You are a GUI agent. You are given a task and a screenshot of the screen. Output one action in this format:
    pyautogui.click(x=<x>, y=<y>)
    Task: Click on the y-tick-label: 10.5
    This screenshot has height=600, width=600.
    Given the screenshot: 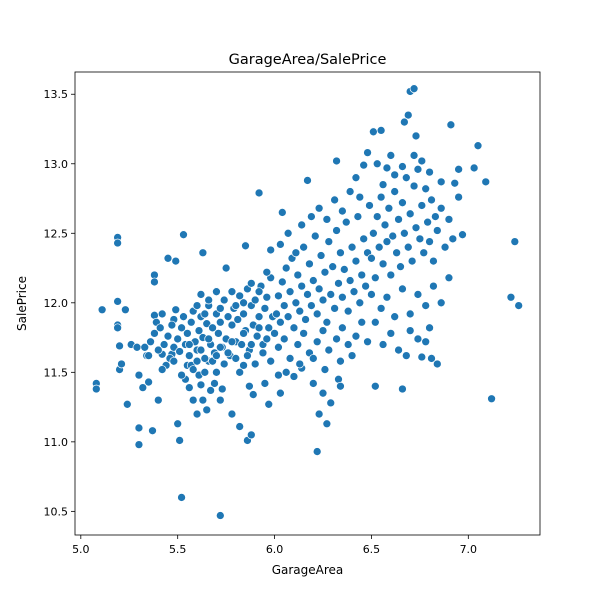 What is the action you would take?
    pyautogui.click(x=56, y=511)
    